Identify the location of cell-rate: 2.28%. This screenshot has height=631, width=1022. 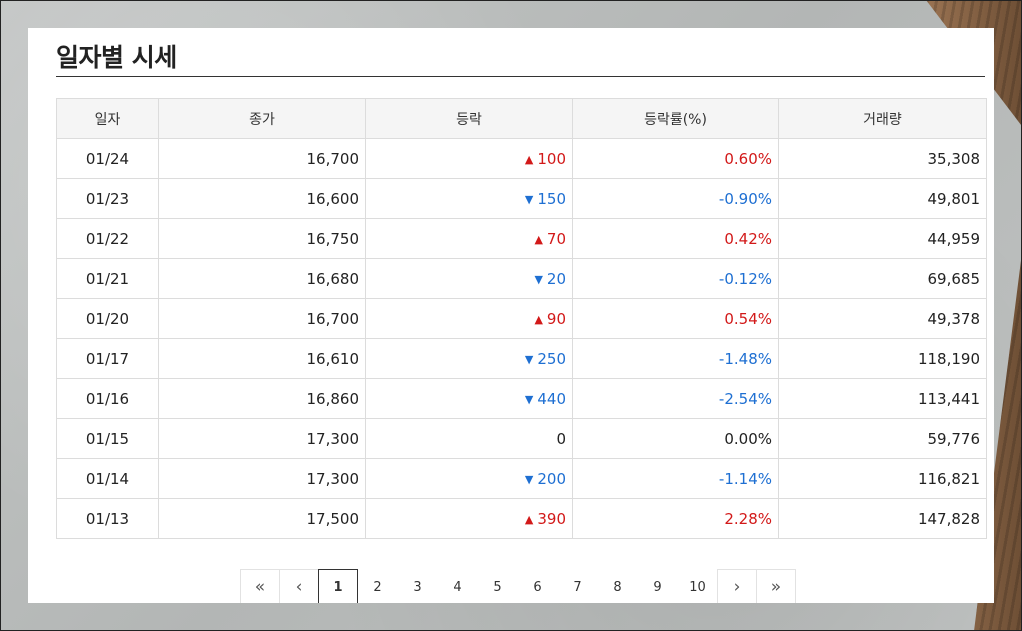
(675, 518).